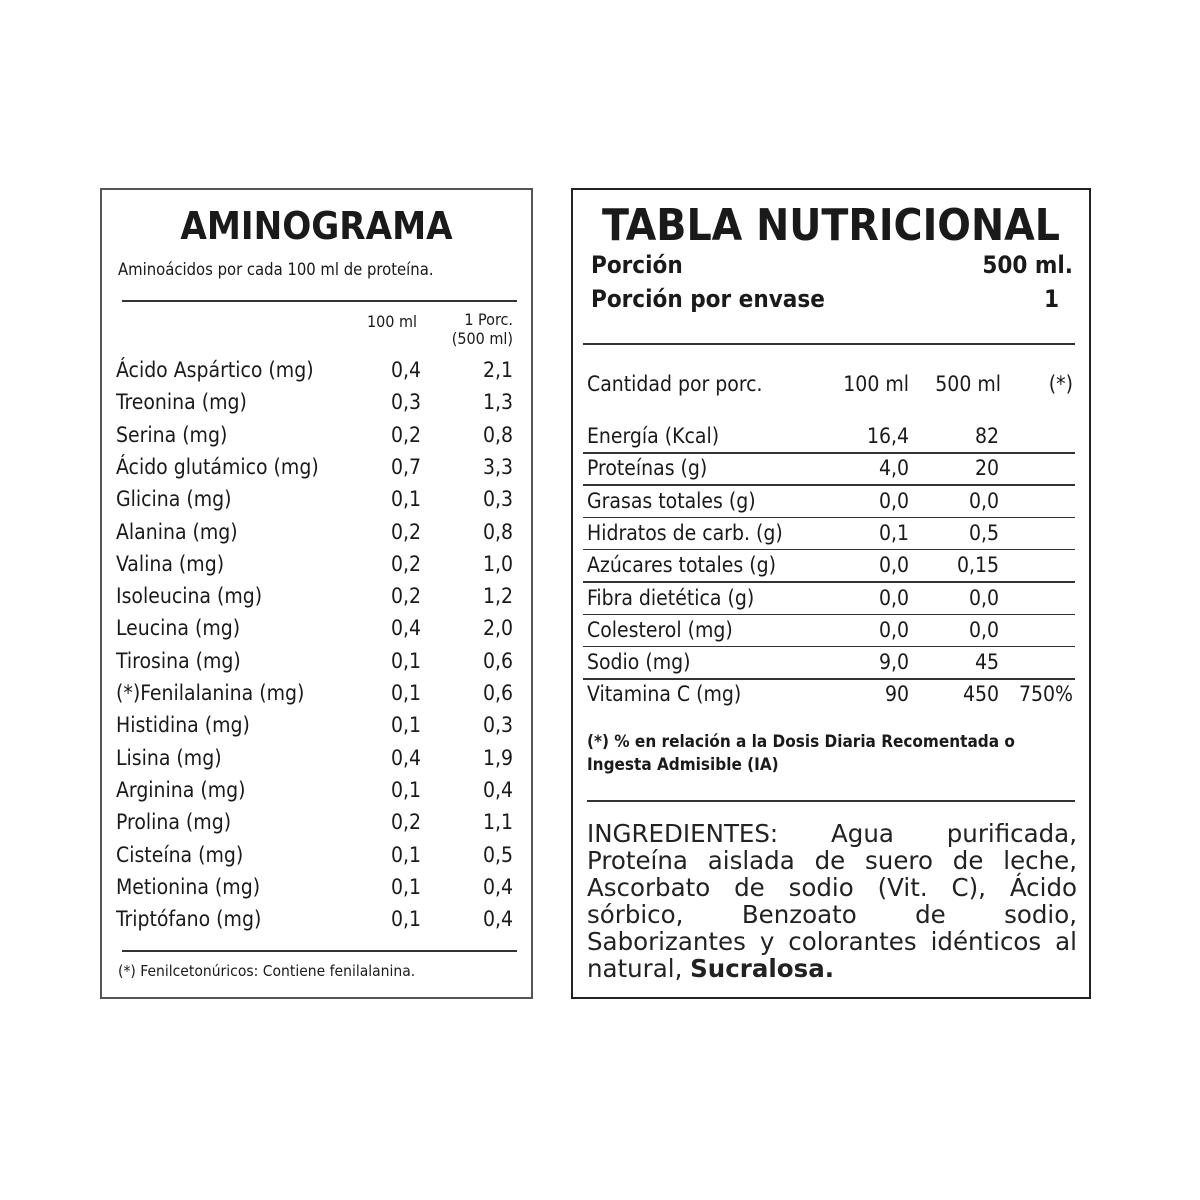 This screenshot has width=1200, height=1200. I want to click on amino-porcion: 1,2, so click(497, 596).